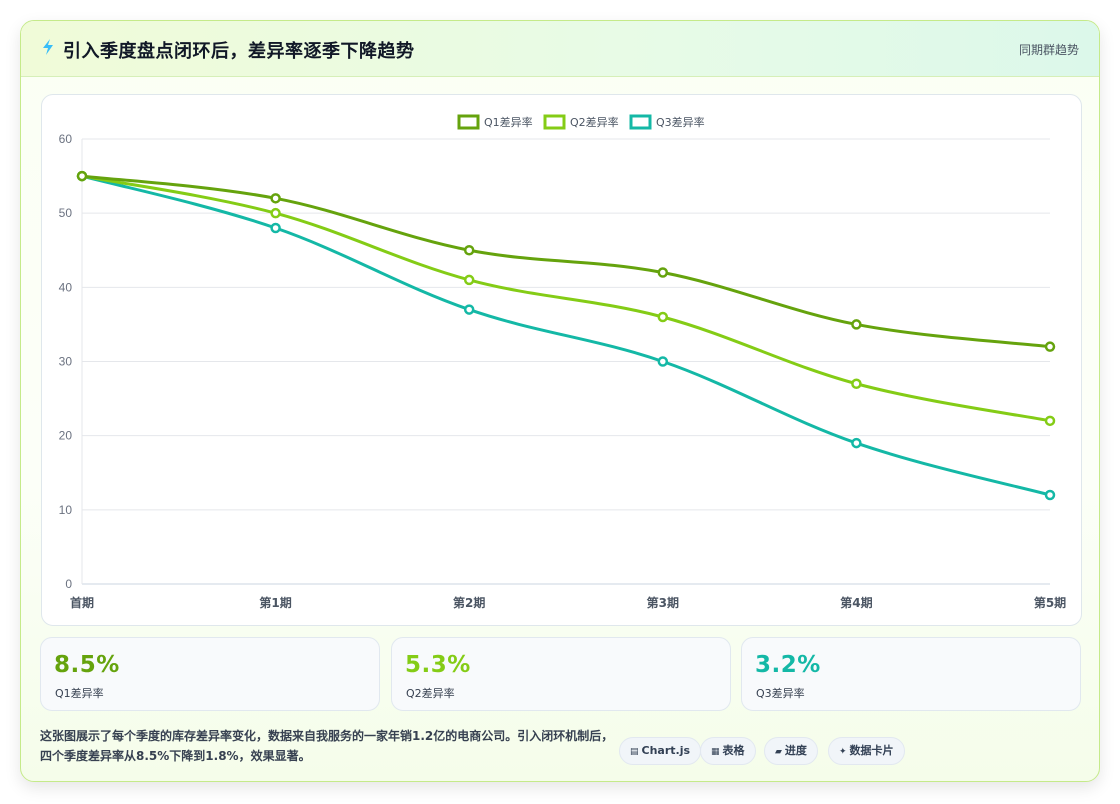 The height and width of the screenshot is (804, 1120). What do you see at coordinates (508, 122) in the screenshot?
I see `legend-label-q1: Q1差异率` at bounding box center [508, 122].